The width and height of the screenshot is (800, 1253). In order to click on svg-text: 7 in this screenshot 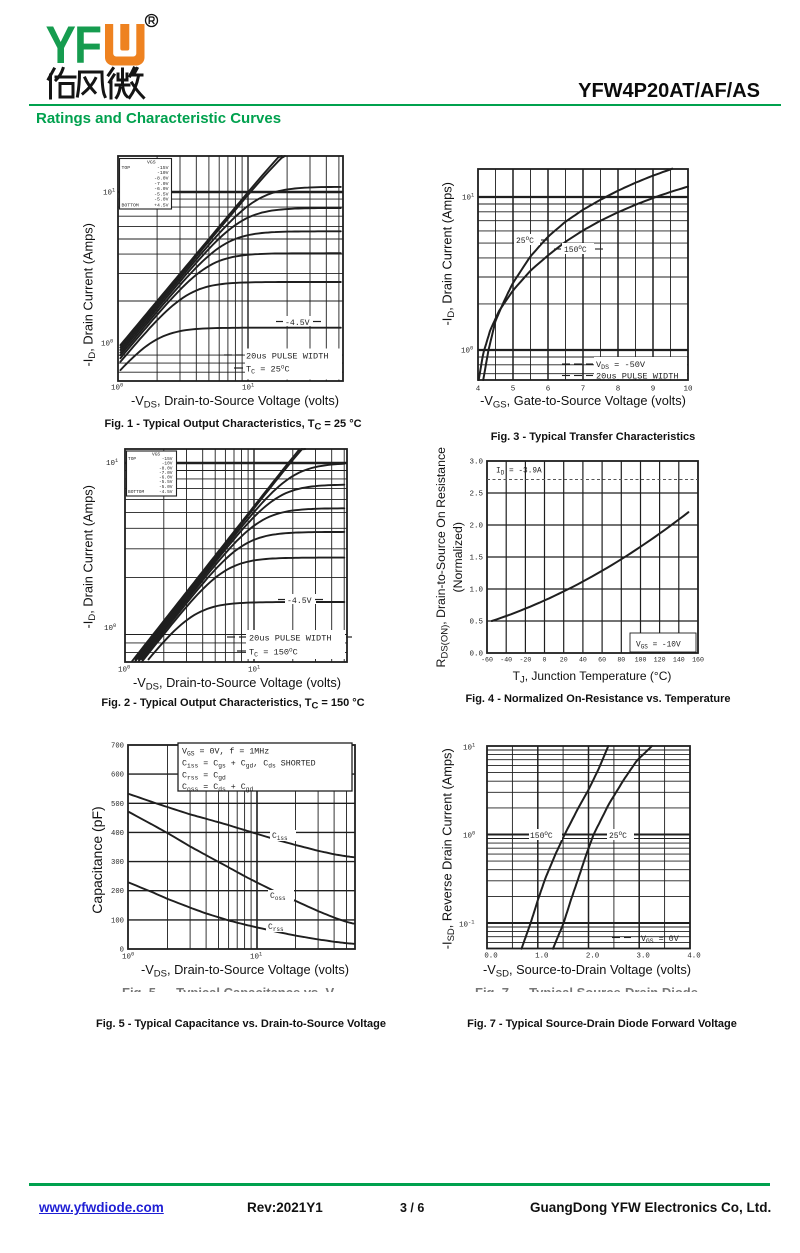, I will do `click(583, 390)`.